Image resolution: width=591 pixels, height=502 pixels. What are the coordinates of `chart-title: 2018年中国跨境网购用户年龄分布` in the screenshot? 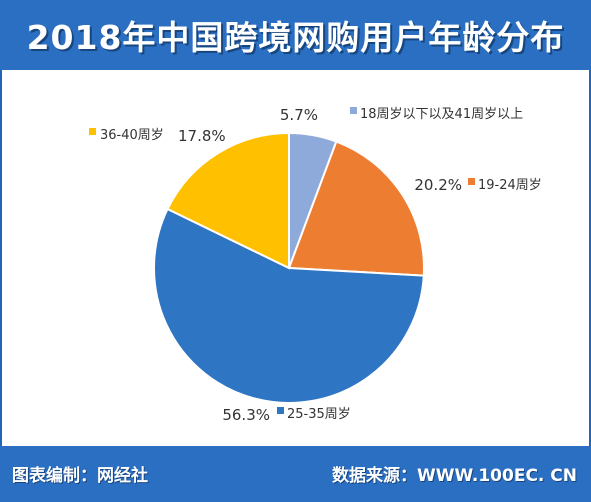 It's located at (295, 37).